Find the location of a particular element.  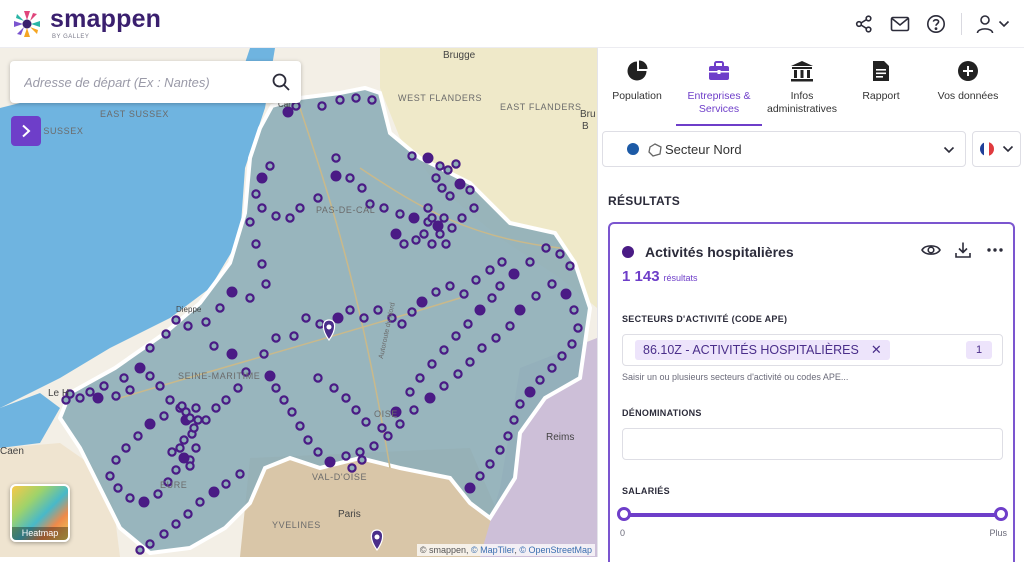

user-menu is located at coordinates (993, 24).